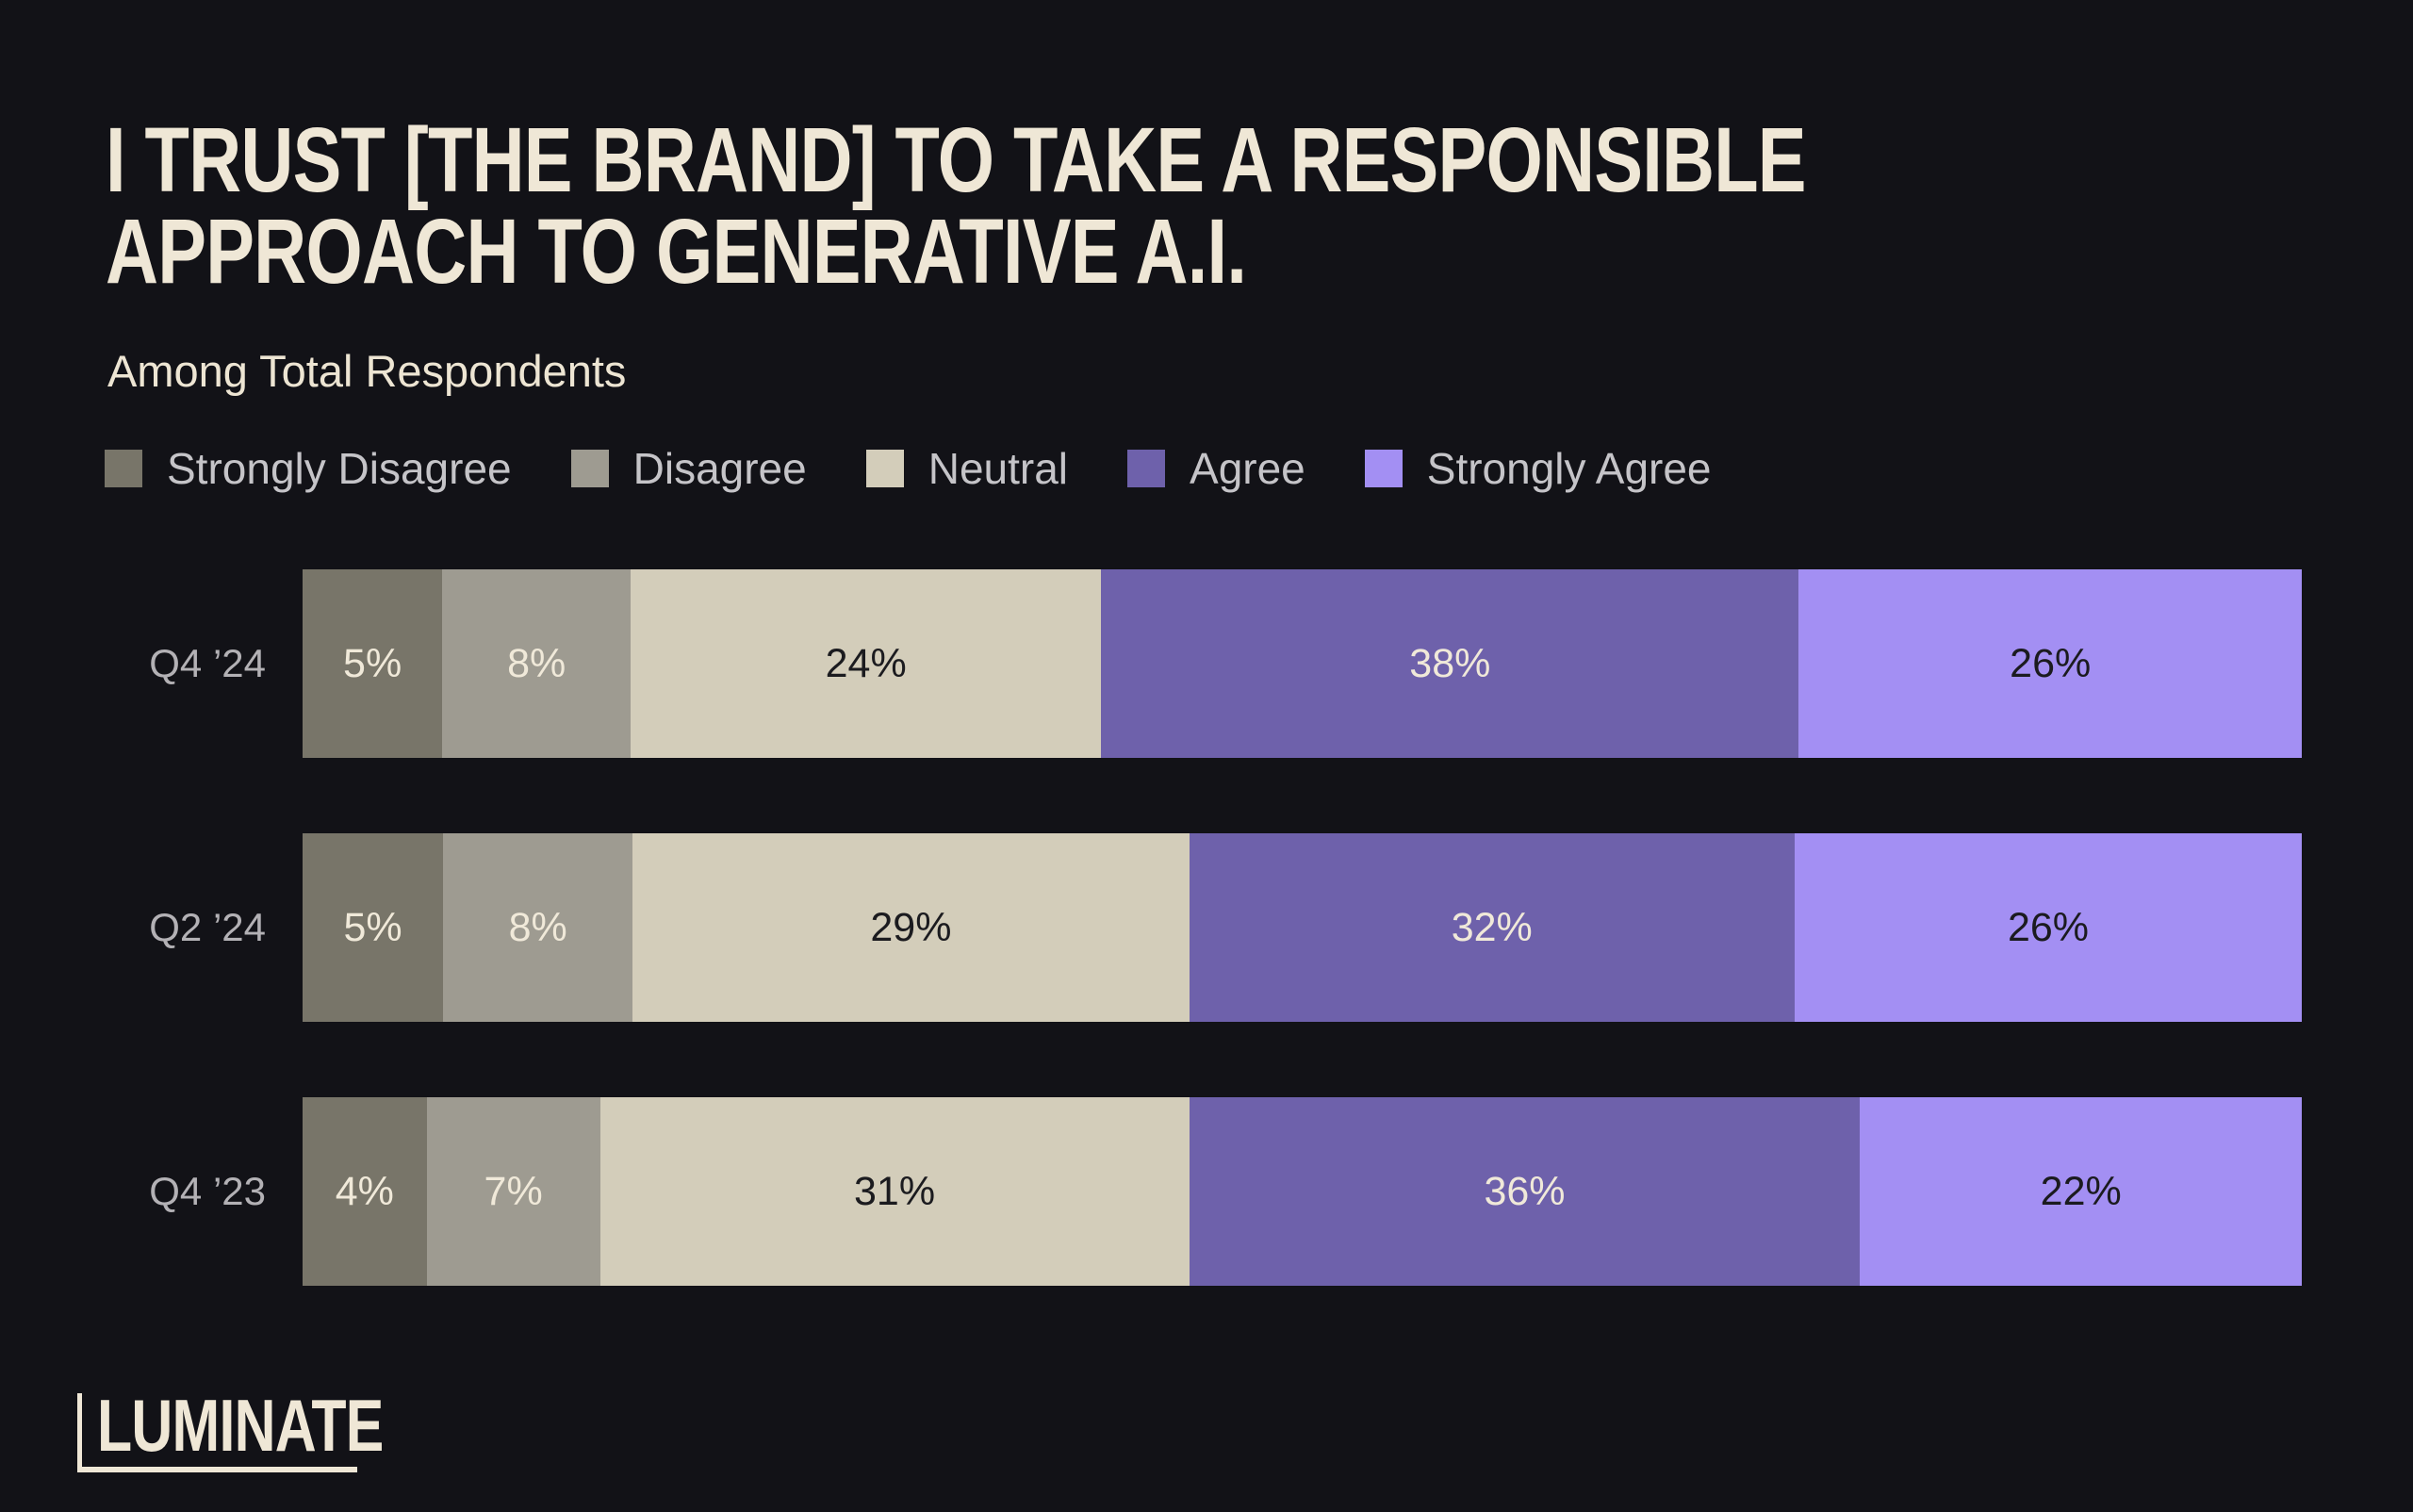 This screenshot has height=1512, width=2413. I want to click on category-label: Q4 ’23, so click(207, 1191).